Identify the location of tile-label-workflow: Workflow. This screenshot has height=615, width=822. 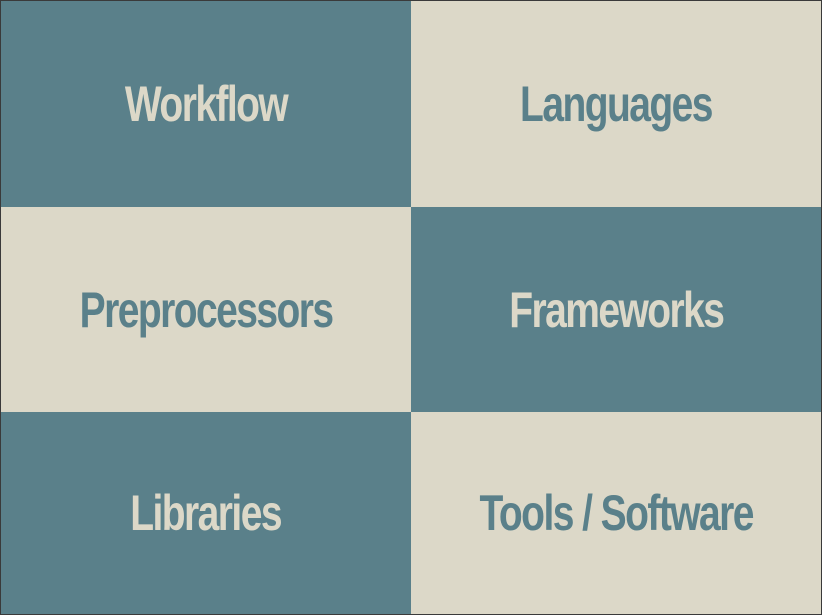
(206, 104).